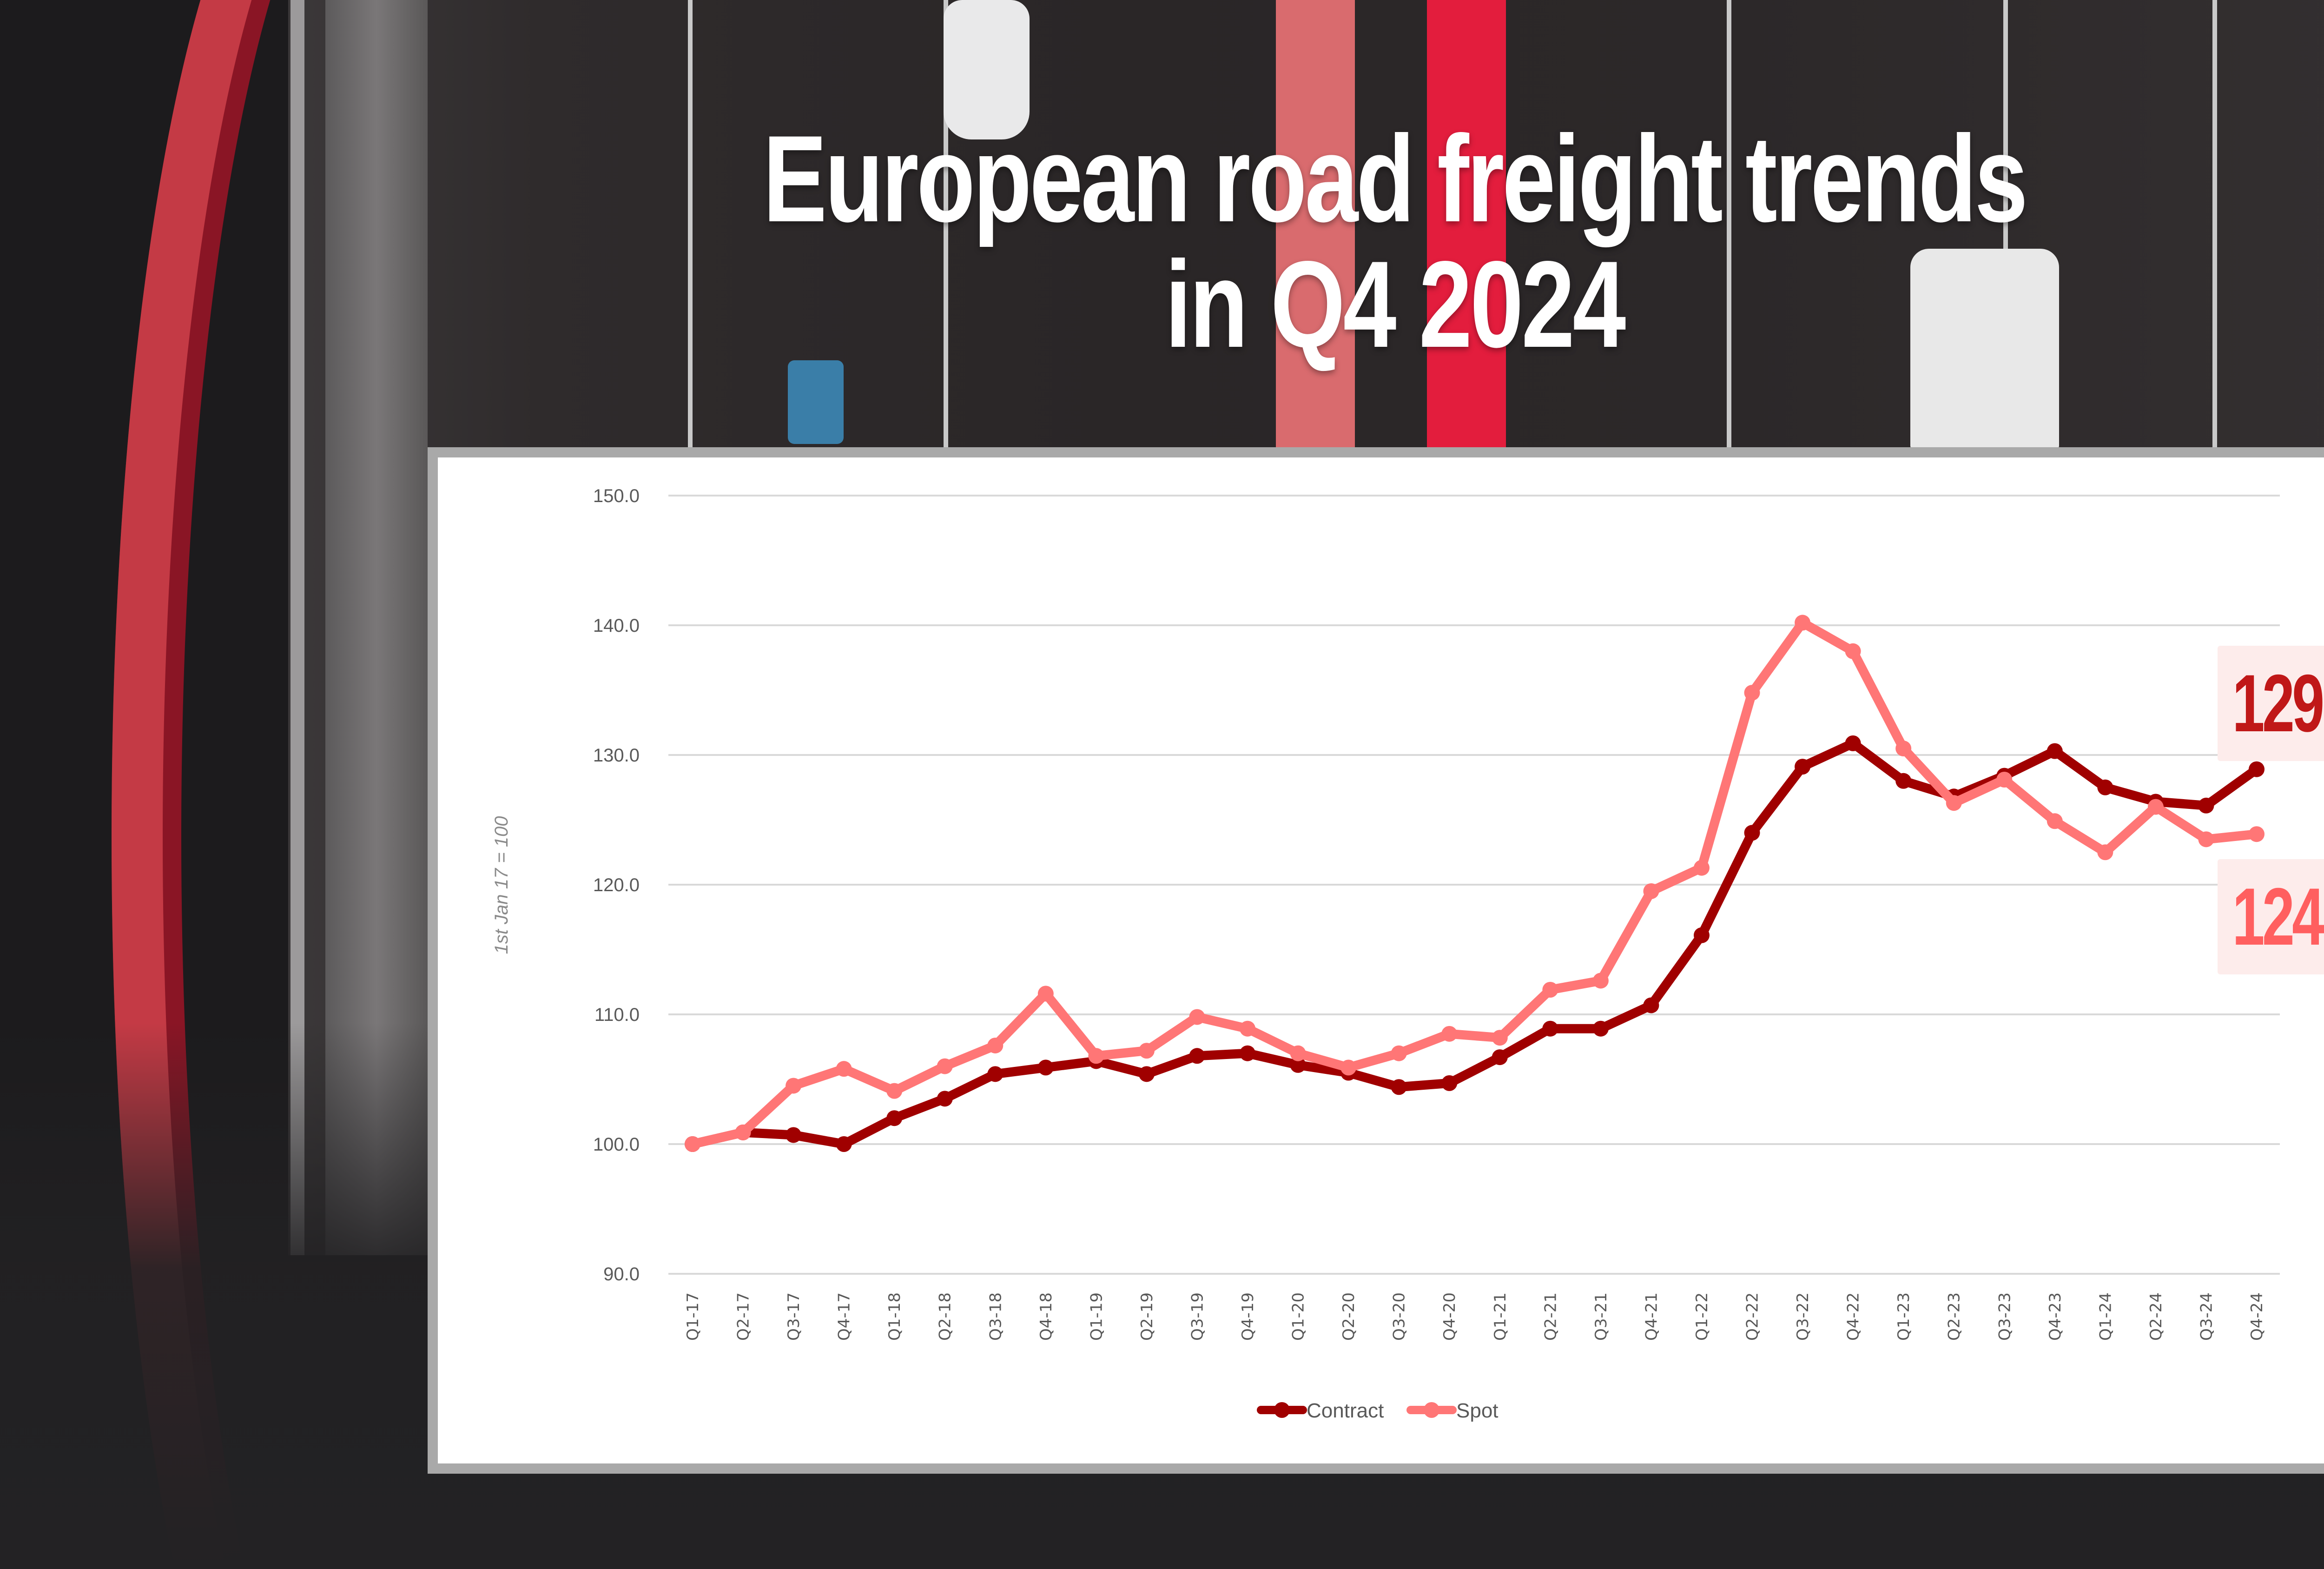 Image resolution: width=2324 pixels, height=1569 pixels. Describe the element at coordinates (1803, 1316) in the screenshot. I see `x-tick-label: Q3-22` at that location.